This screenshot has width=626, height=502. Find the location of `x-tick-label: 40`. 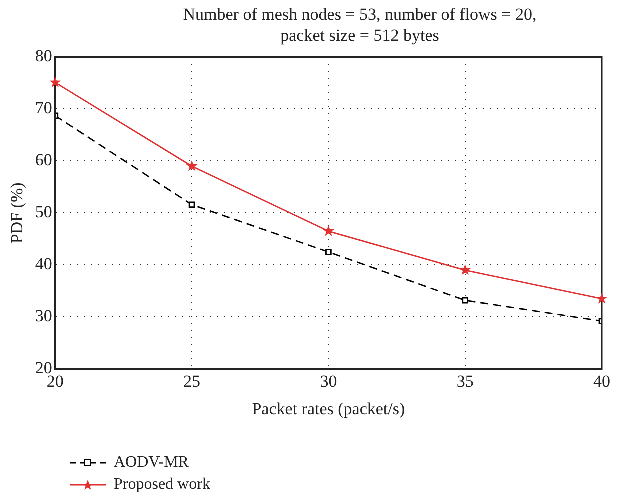

x-tick-label: 40 is located at coordinates (602, 381).